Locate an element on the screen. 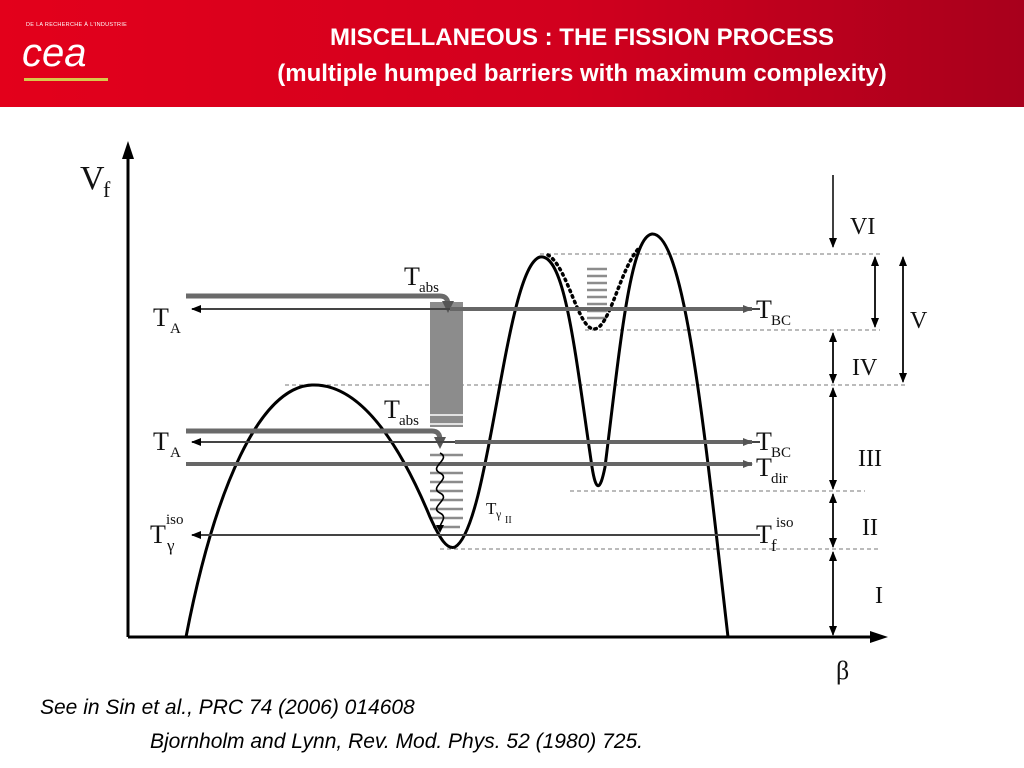 The height and width of the screenshot is (768, 1024). y-axis-sub: f is located at coordinates (107, 189).